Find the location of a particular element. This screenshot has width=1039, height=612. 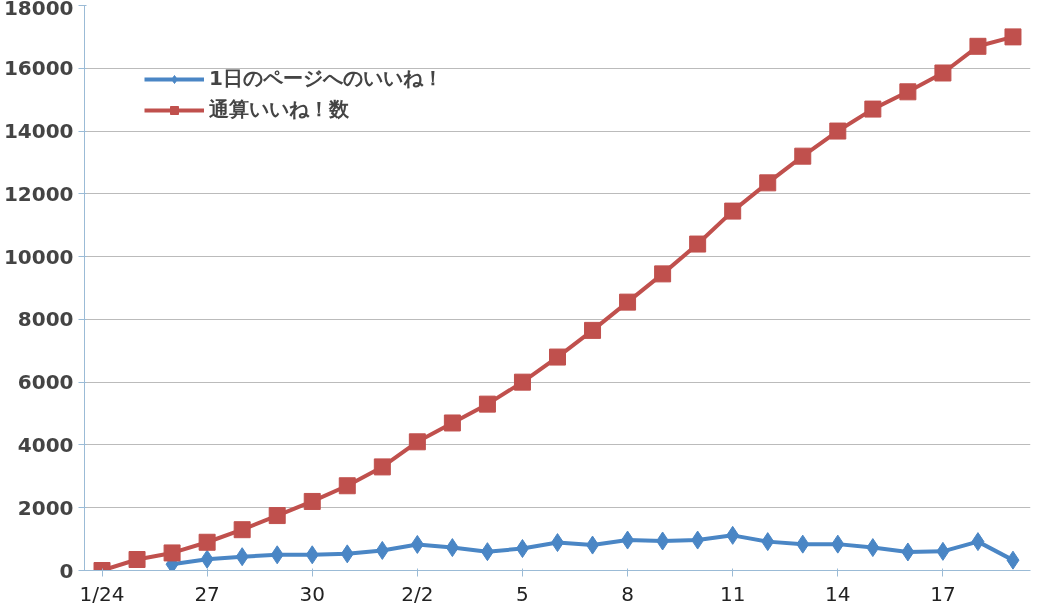

y-tick-label: 4000 is located at coordinates (45, 444).